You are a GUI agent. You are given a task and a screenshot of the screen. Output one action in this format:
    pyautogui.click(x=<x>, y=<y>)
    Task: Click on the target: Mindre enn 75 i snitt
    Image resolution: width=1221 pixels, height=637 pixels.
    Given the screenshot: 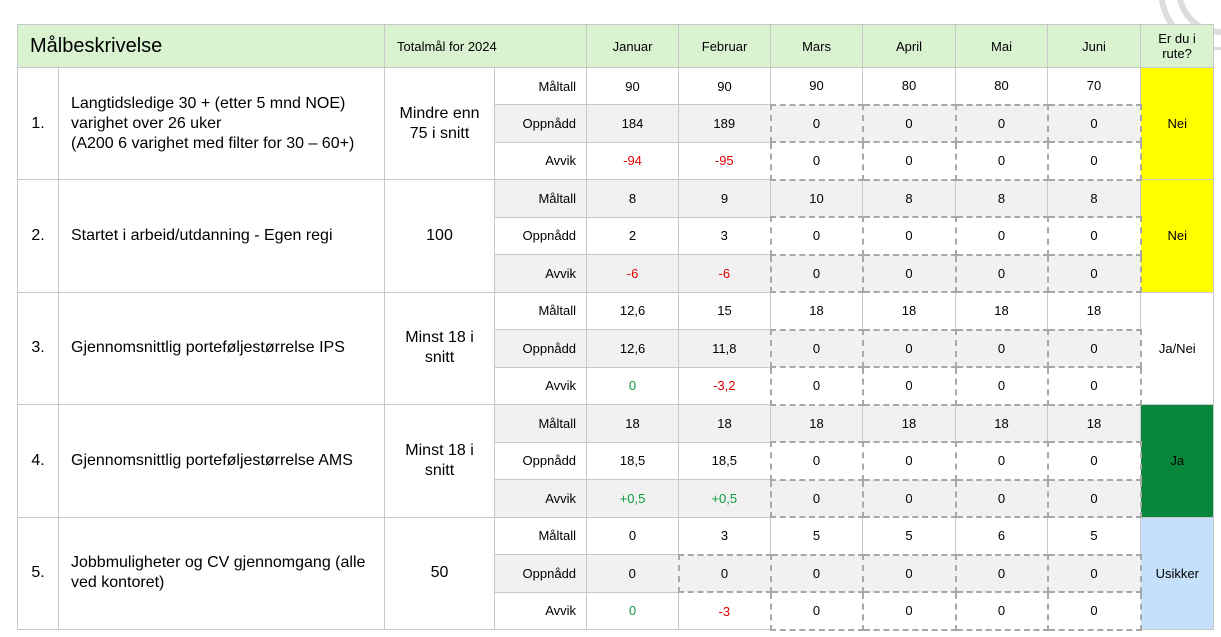 What is the action you would take?
    pyautogui.click(x=440, y=123)
    